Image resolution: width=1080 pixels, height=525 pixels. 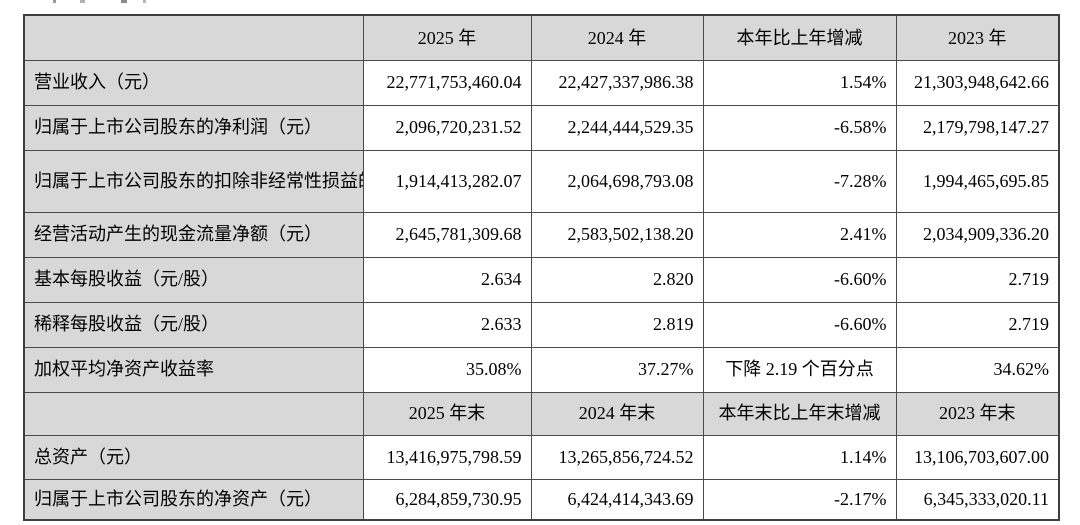 I want to click on header-row-annual: 2025 年 2024 年 本年比上年增减 2023 年, so click(x=541, y=37).